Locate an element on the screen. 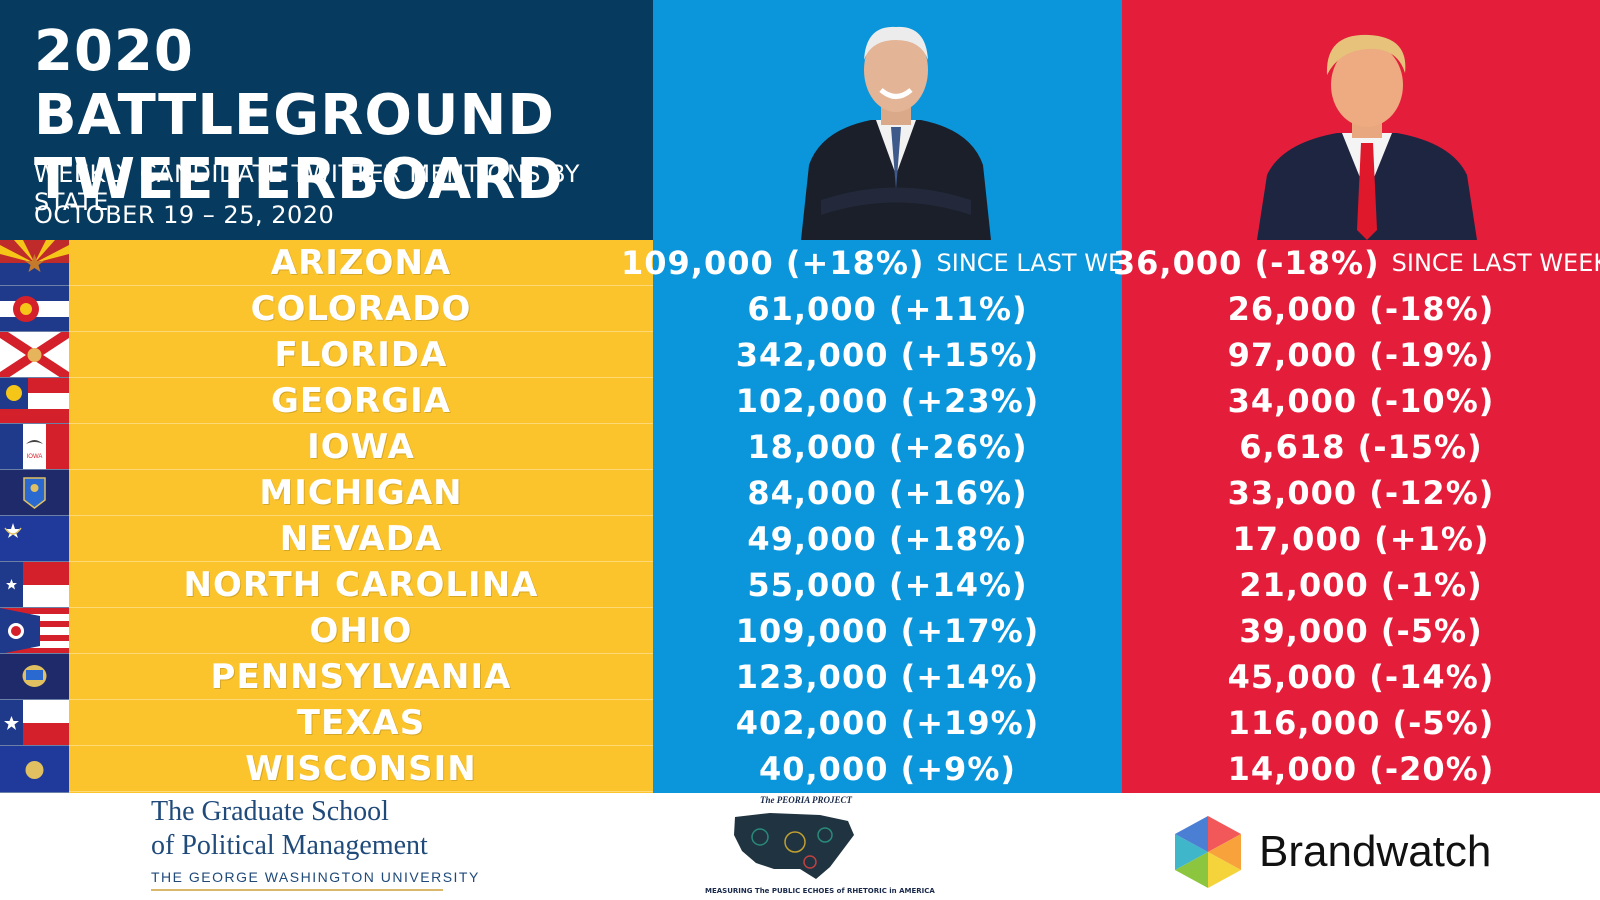 This screenshot has width=1600, height=900. biden-row: 84,000 (+16%) is located at coordinates (887, 493).